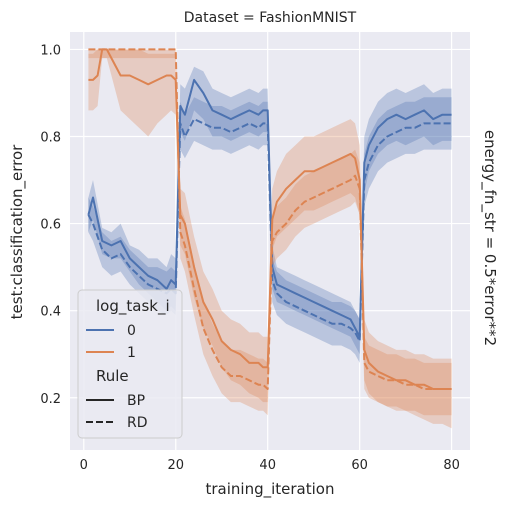  I want to click on y-tick-label: 0.8, so click(50, 138).